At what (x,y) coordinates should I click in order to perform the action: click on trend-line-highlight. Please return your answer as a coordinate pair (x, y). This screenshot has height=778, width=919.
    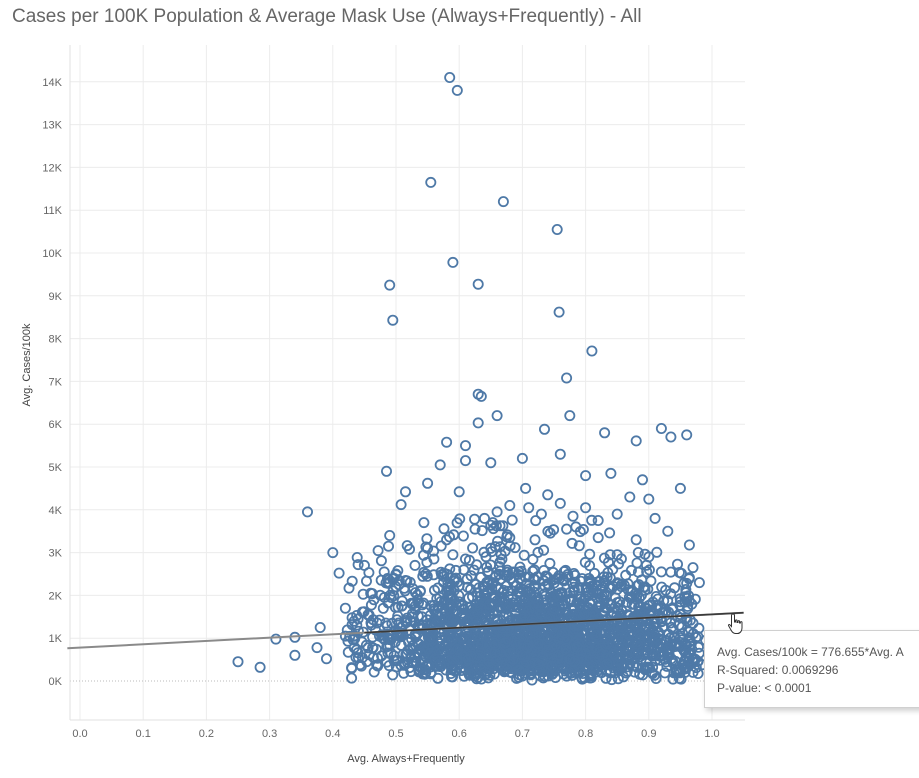
    Looking at the image, I should click on (554, 622).